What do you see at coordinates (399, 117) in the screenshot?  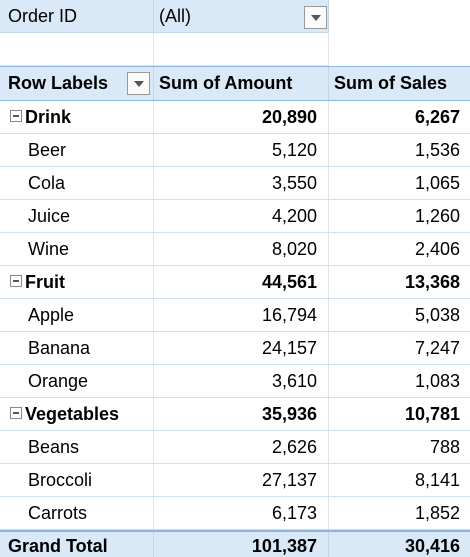 I see `group-sales: 6,267` at bounding box center [399, 117].